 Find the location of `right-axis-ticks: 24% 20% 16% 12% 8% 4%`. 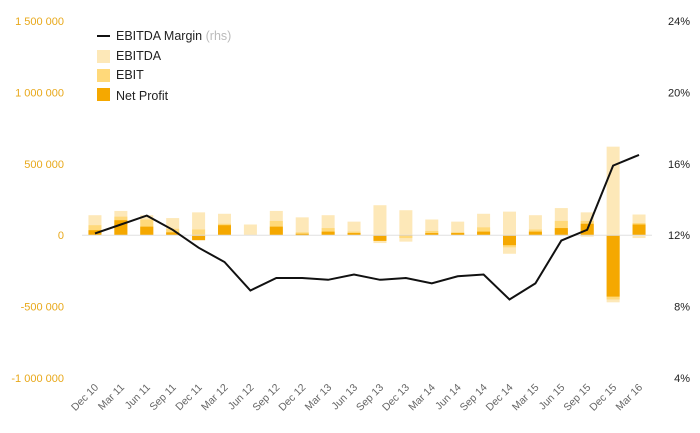

right-axis-ticks: 24% 20% 16% 12% 8% 4% is located at coordinates (679, 200).